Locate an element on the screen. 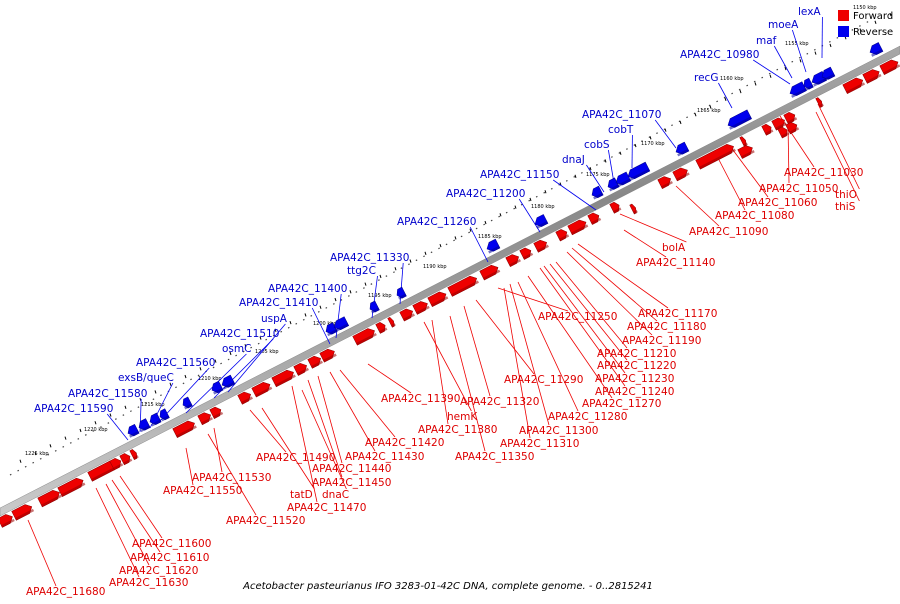 This screenshot has height=604, width=900. scale-tick-label: 1190 kbp is located at coordinates (435, 267).